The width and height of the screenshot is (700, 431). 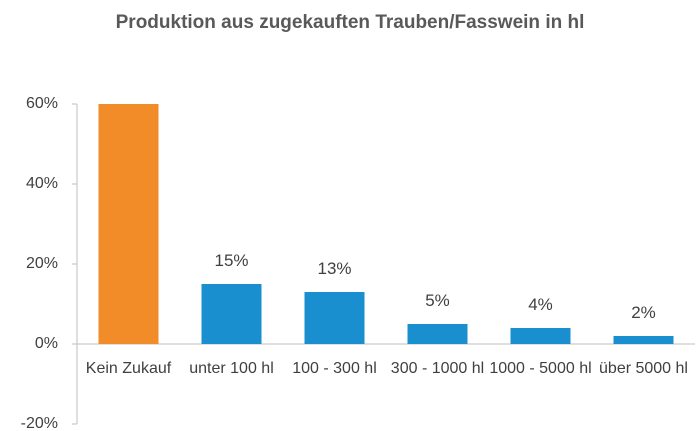 I want to click on x-tick-label: 1000 - 5000 hl, so click(x=540, y=368).